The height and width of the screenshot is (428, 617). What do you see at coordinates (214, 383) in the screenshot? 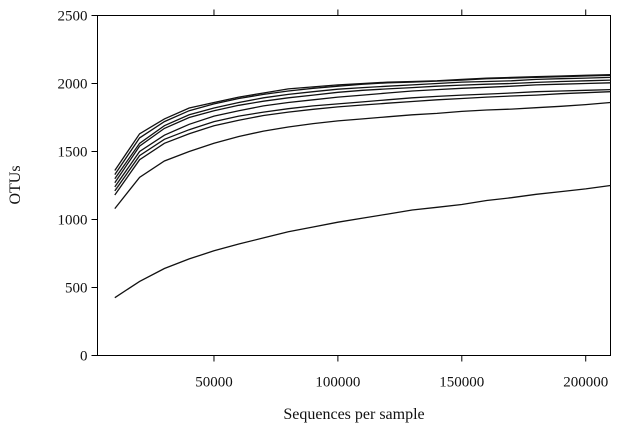
I see `x-tick-label: 50000` at bounding box center [214, 383].